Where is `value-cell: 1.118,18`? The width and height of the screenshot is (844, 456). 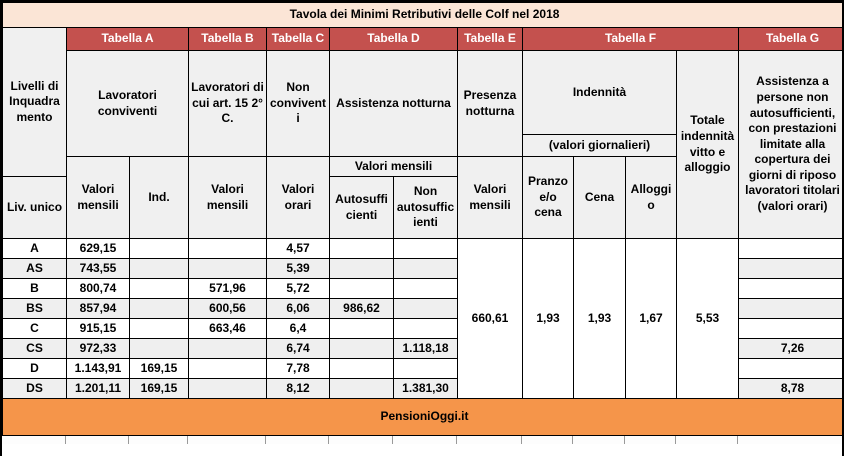
value-cell: 1.118,18 is located at coordinates (425, 348).